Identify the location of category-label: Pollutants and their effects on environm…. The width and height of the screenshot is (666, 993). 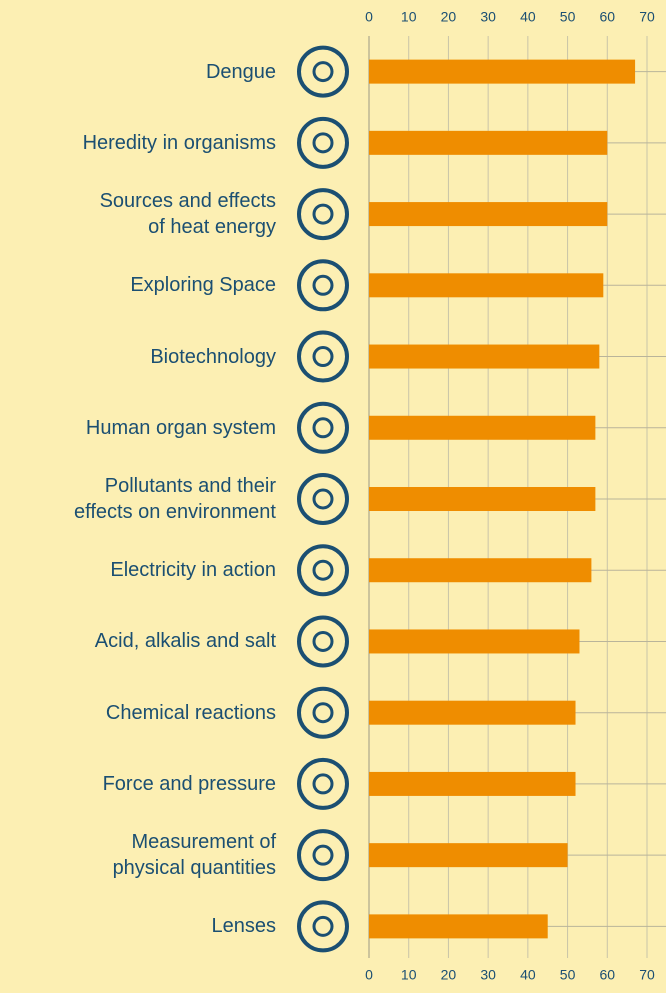
(175, 499).